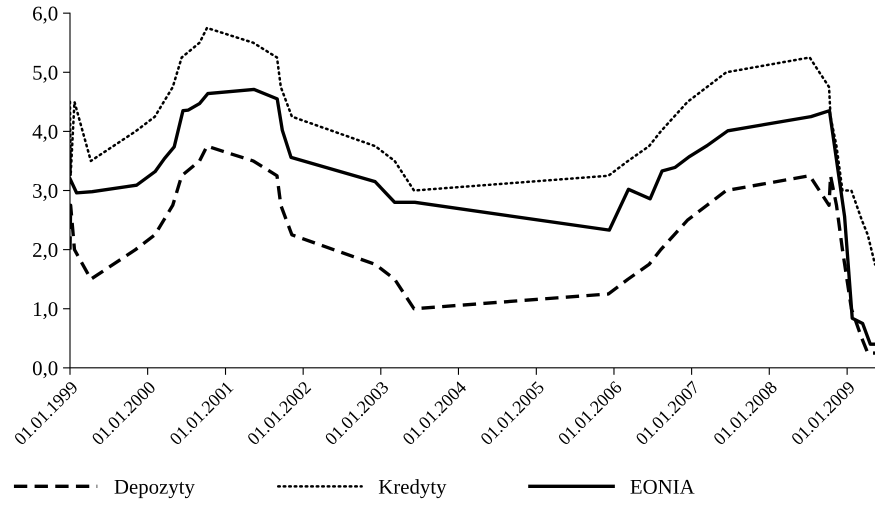 The width and height of the screenshot is (875, 506). I want to click on y-tick-label: 4,0, so click(45, 133).